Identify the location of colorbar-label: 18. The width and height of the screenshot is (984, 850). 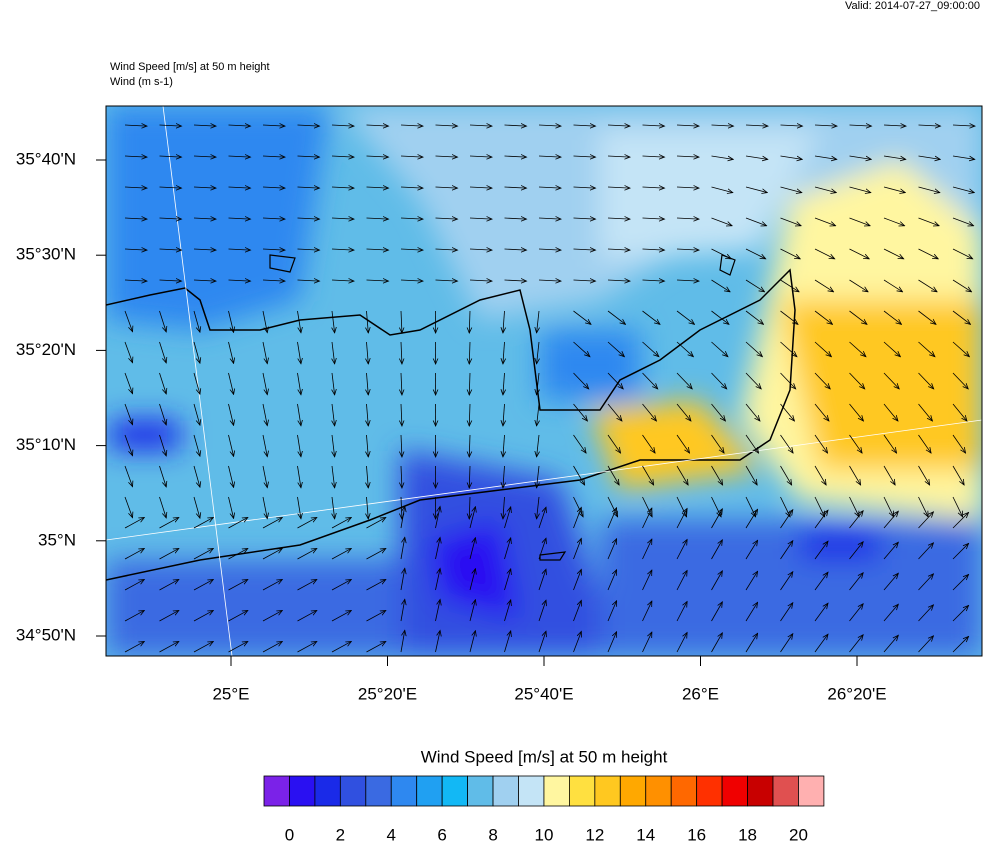
(747, 834).